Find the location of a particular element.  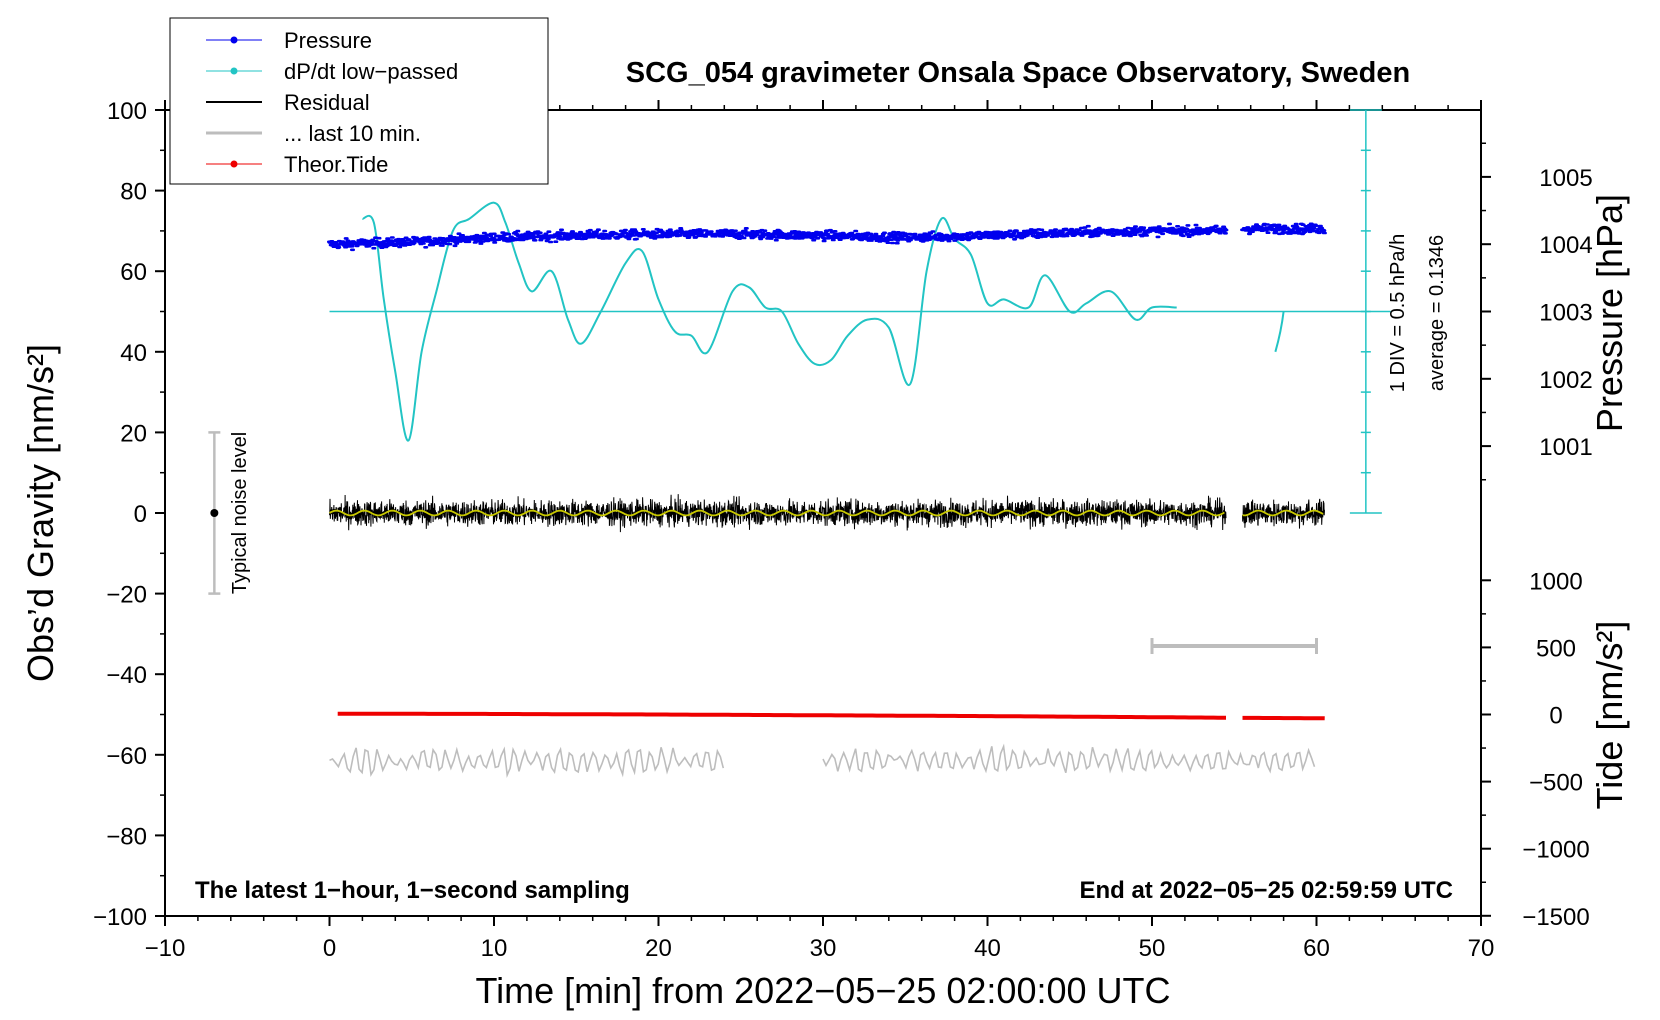

x-tick-label: 30 is located at coordinates (823, 948).